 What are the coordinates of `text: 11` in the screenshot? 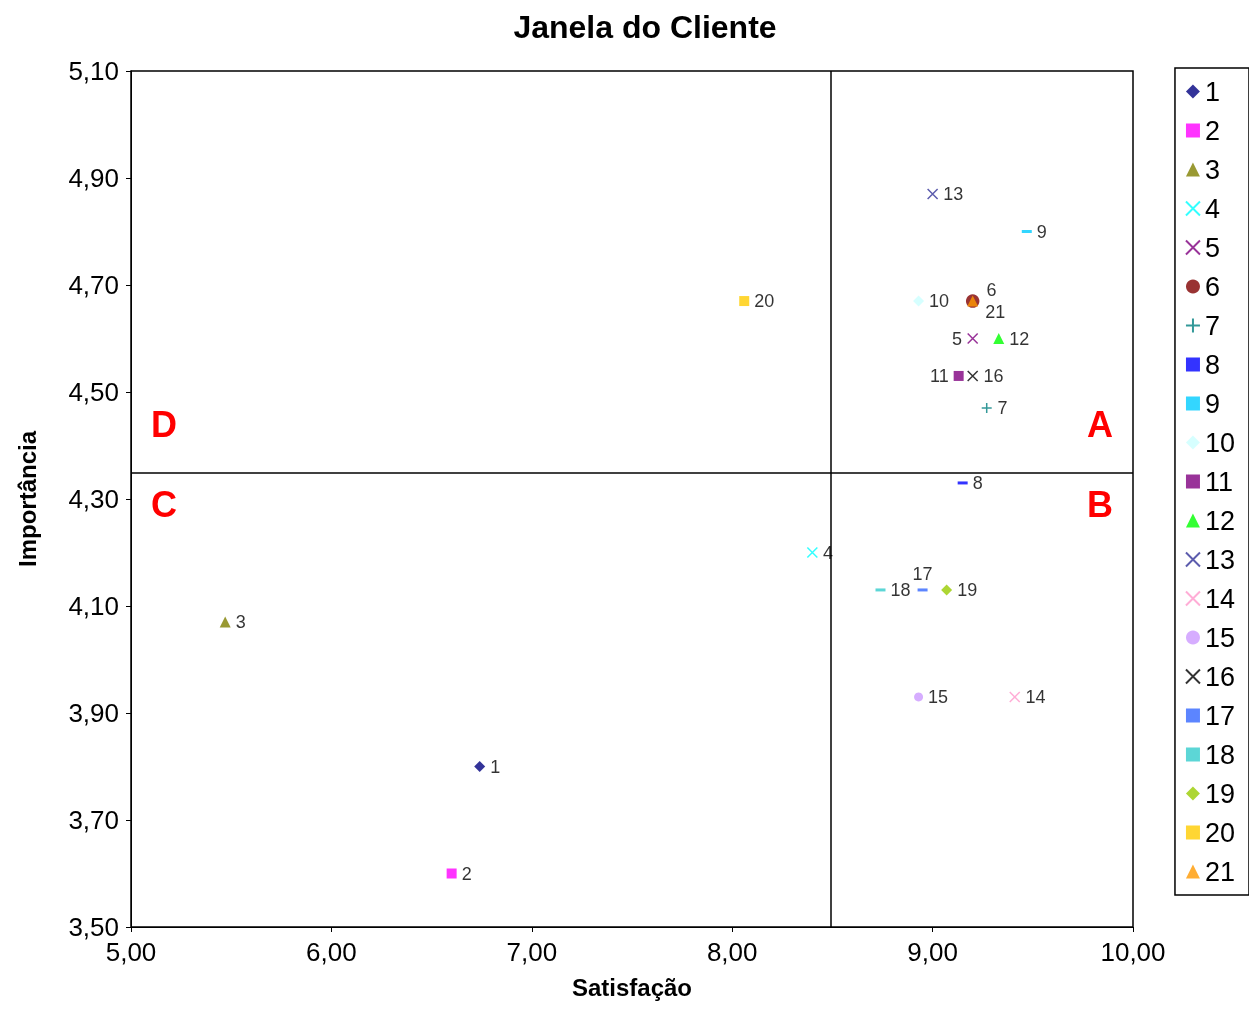 It's located at (939, 375).